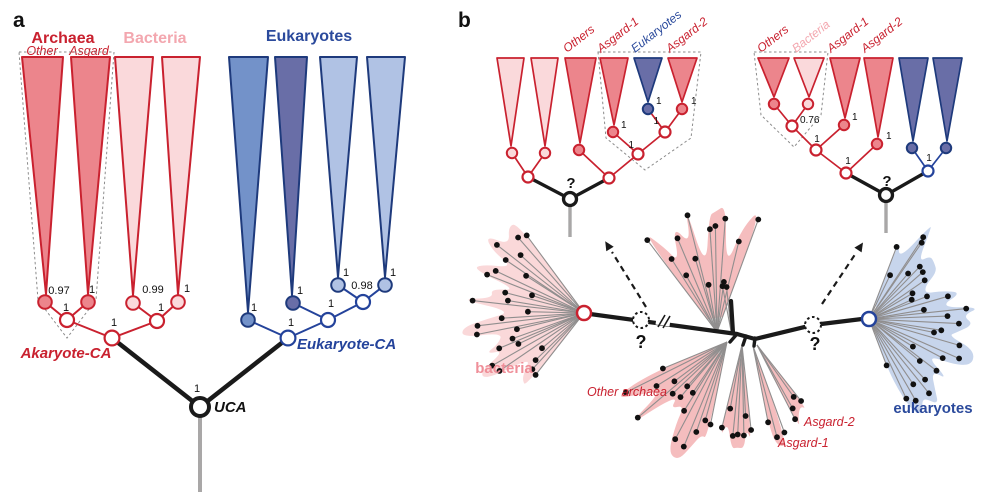 This screenshot has height=503, width=1000. I want to click on clade-triangle-others, so click(773, 77).